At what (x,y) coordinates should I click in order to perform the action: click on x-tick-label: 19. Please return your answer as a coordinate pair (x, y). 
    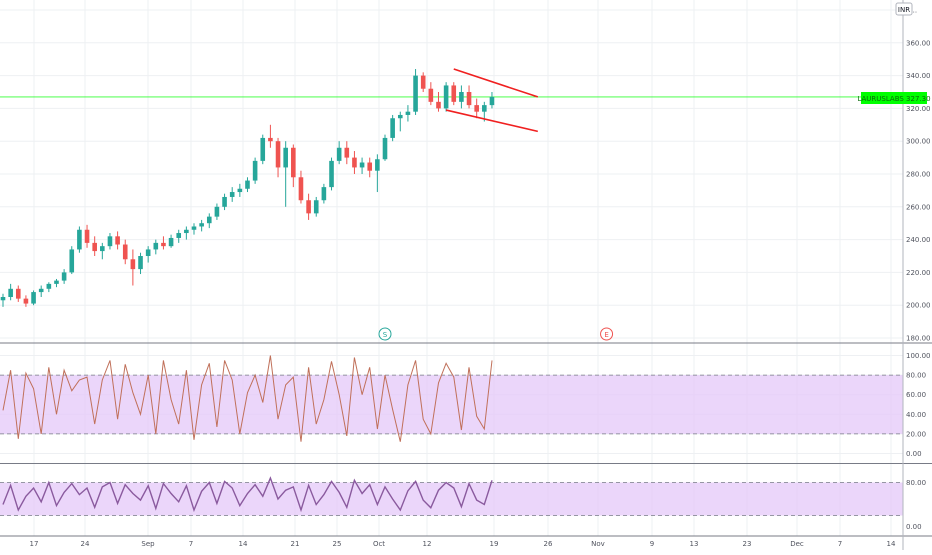
    Looking at the image, I should click on (494, 544).